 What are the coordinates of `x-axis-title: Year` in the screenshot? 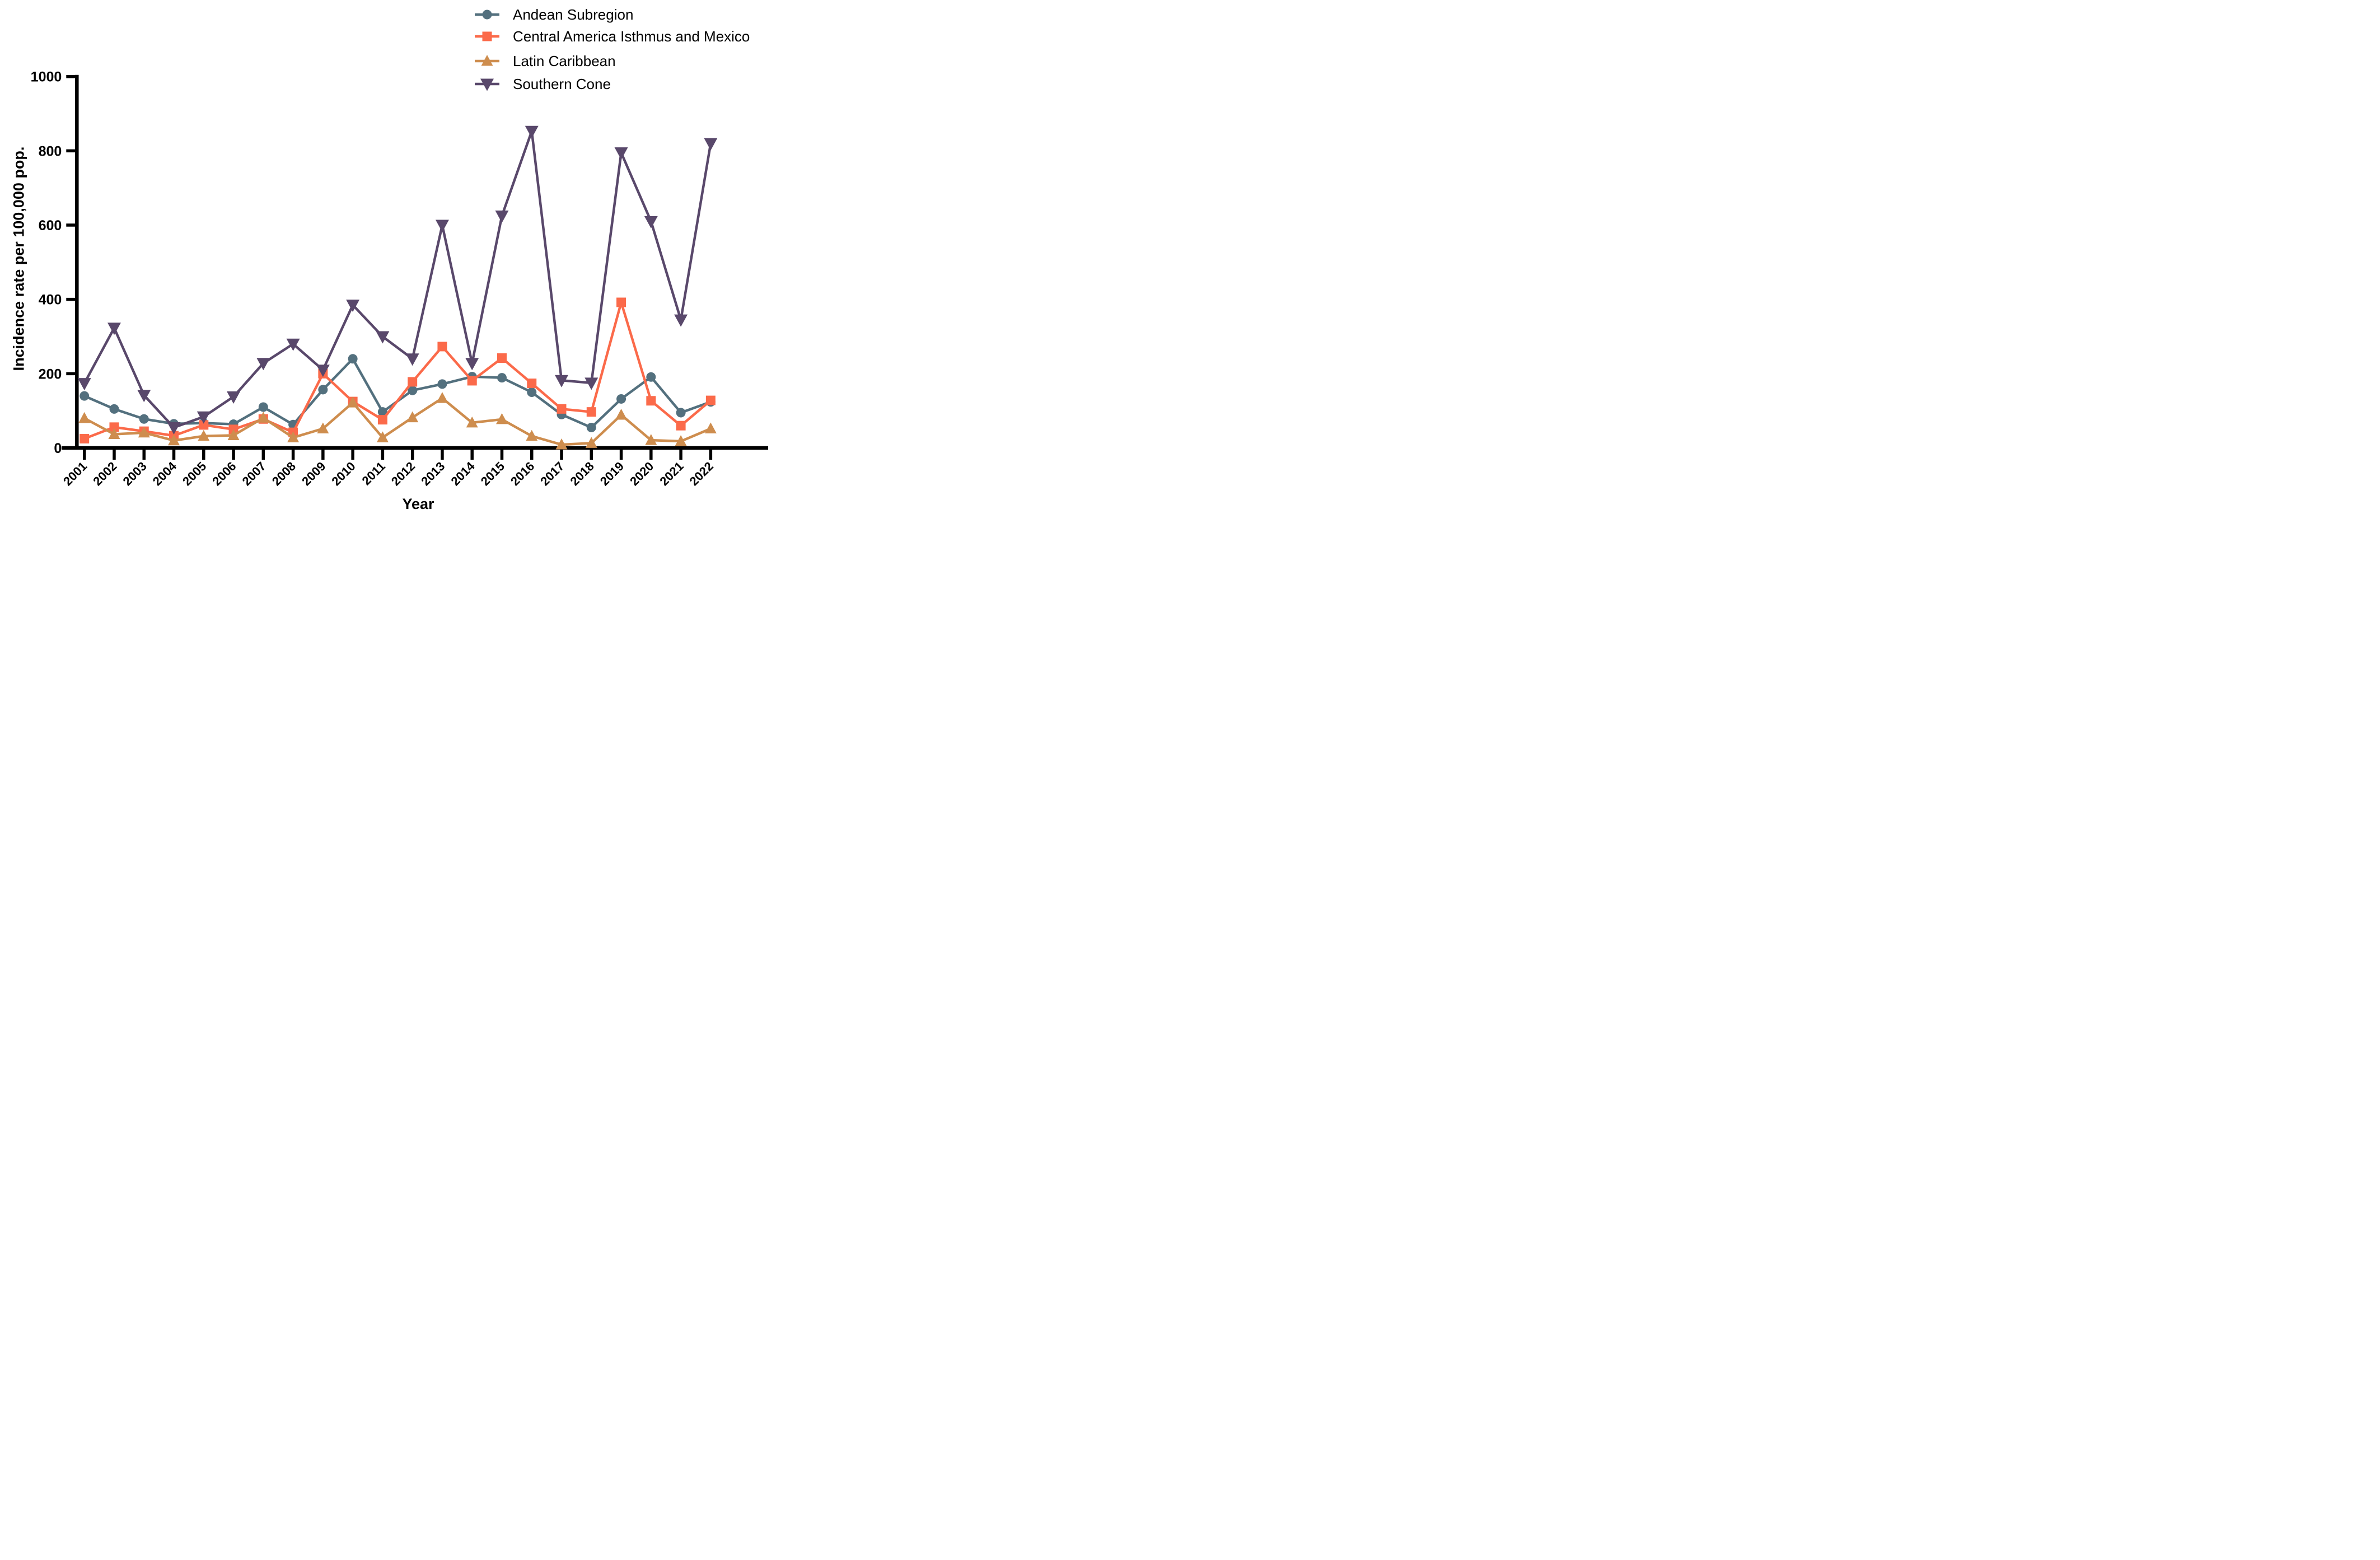 It's located at (418, 504).